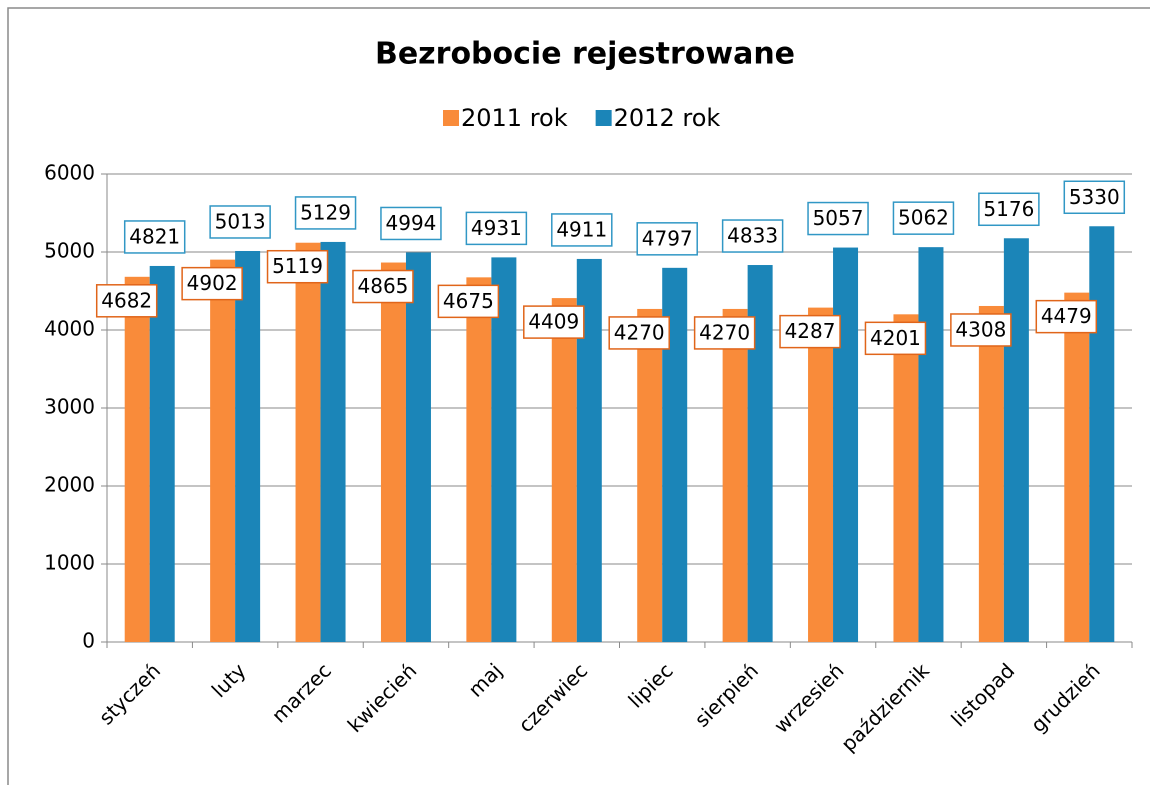  Describe the element at coordinates (69, 173) in the screenshot. I see `y-tick-label: 6000` at that location.